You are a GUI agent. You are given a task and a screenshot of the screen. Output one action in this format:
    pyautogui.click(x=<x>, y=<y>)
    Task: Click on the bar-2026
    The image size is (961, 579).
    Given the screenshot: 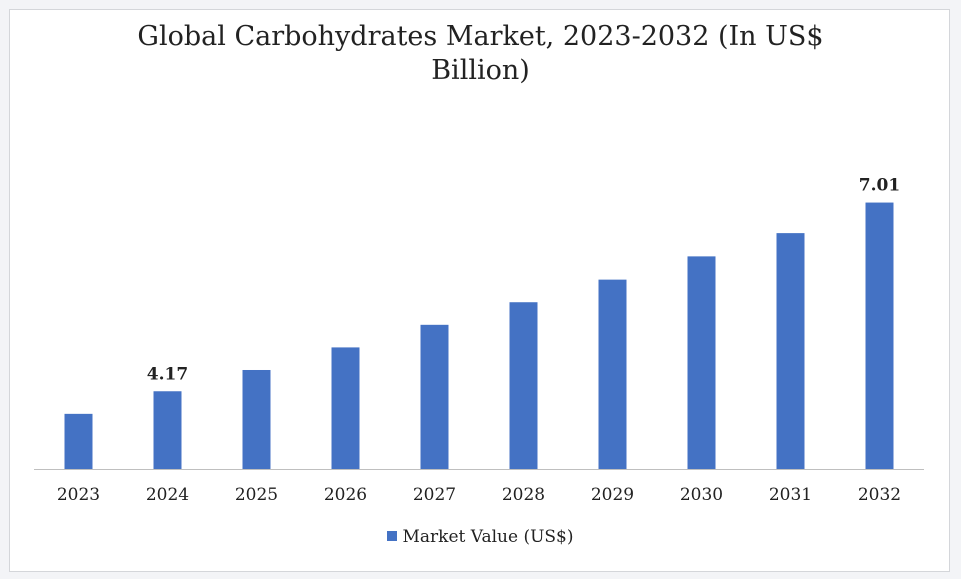 What is the action you would take?
    pyautogui.click(x=345, y=408)
    